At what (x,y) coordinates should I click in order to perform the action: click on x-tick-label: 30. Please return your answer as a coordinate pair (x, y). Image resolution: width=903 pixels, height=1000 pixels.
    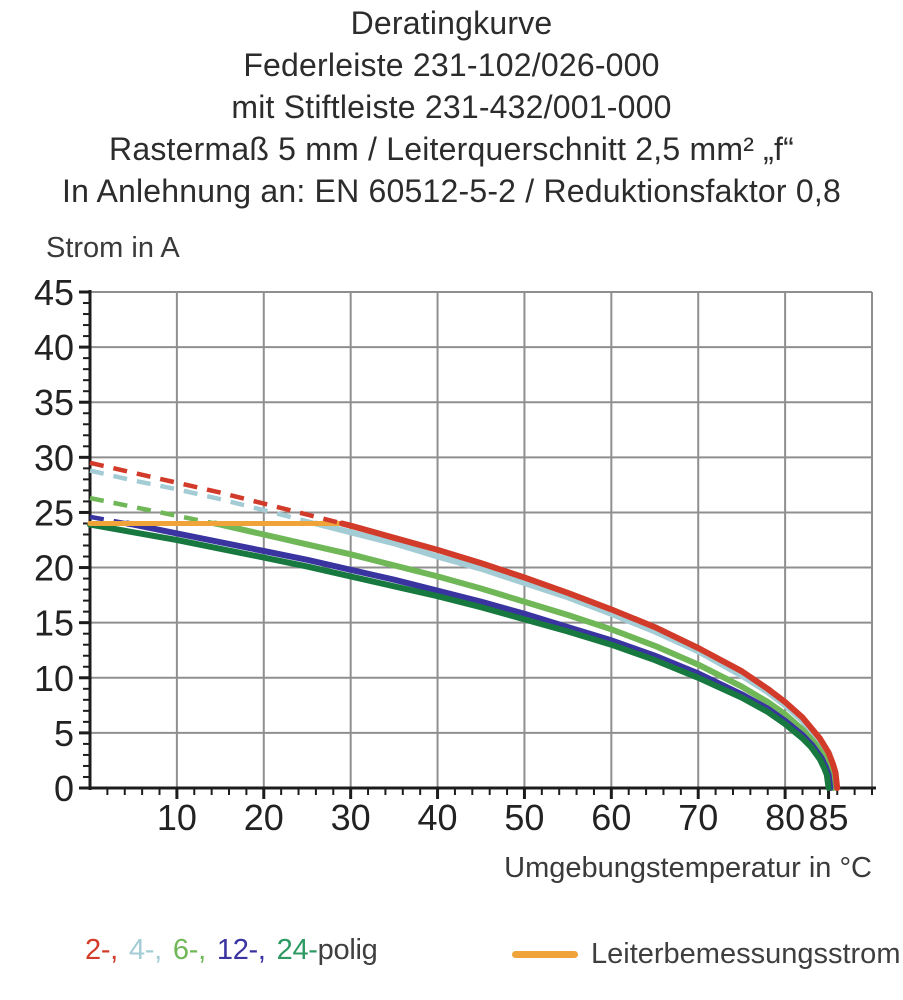
    Looking at the image, I should click on (351, 817).